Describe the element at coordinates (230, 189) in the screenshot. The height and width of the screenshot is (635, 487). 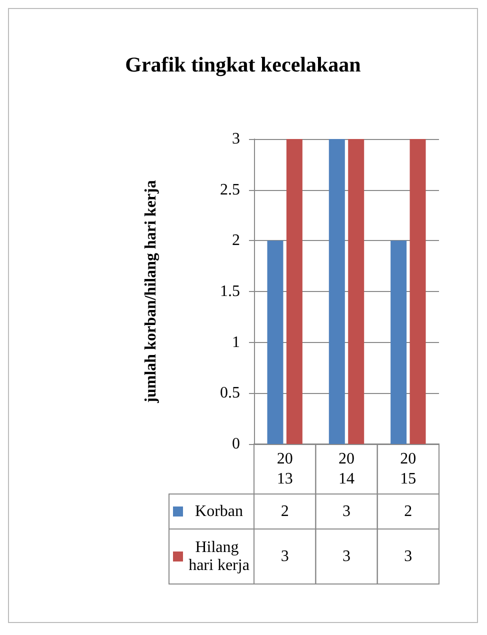
I see `y-tick-label: 2.5` at that location.